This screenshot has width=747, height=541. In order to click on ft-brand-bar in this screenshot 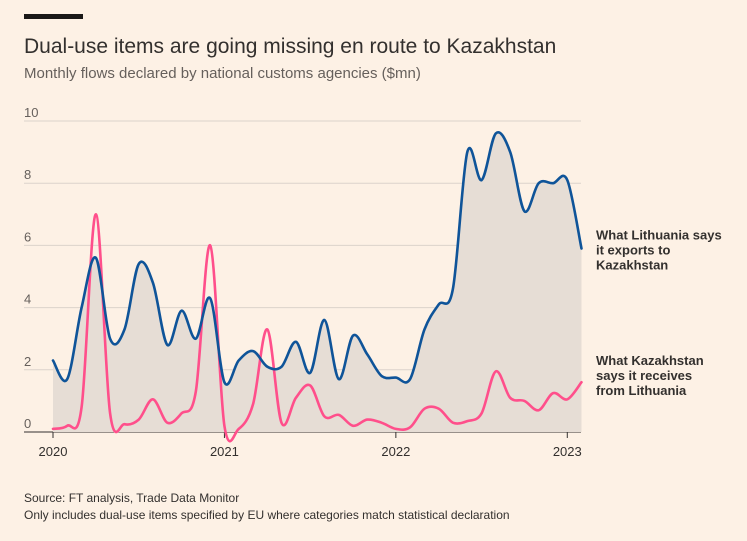, I will do `click(53, 16)`.